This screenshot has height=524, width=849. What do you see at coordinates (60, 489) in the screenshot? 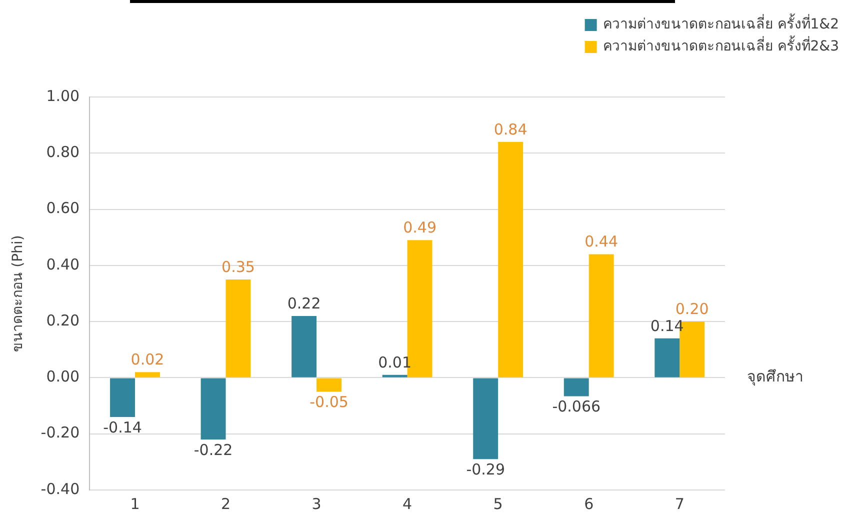
I see `y-tick-label: -0.40` at bounding box center [60, 489].